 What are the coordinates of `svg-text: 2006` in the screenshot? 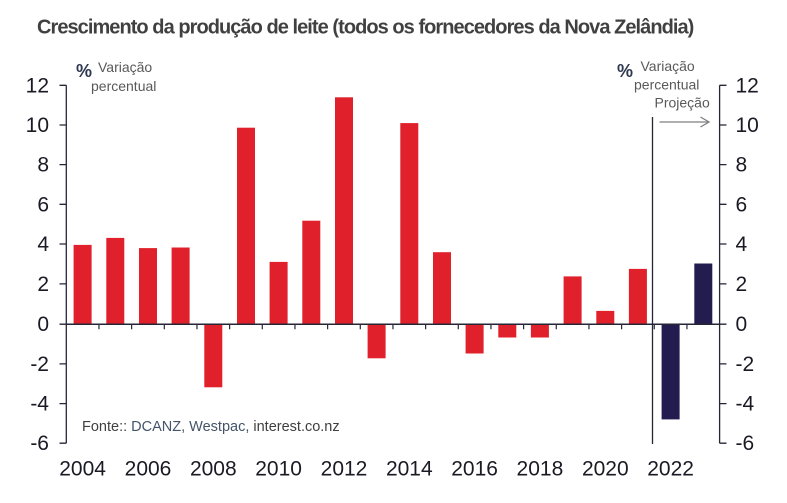 It's located at (148, 469).